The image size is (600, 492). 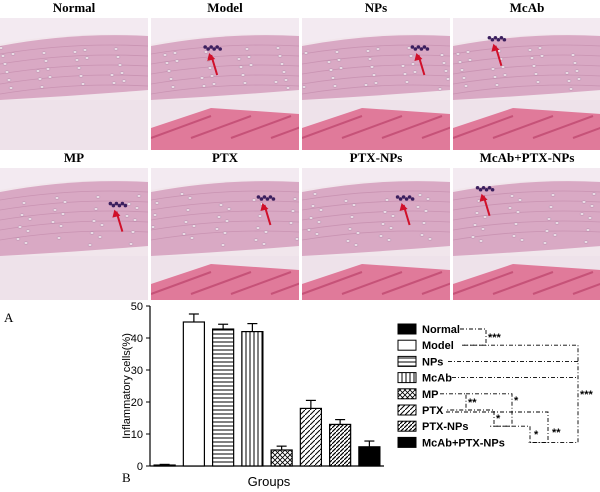 I want to click on y-tick-label: 40, so click(x=137, y=339).